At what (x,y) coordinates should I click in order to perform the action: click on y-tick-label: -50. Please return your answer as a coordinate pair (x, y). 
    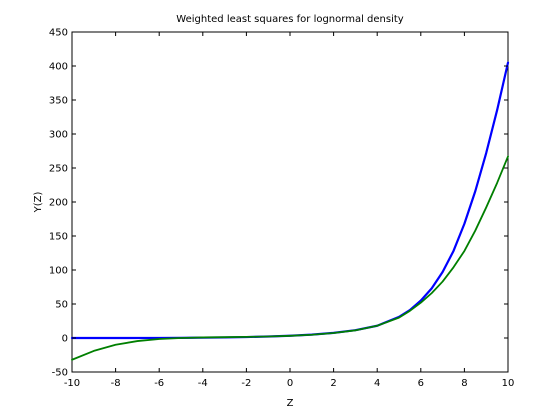
    Looking at the image, I should click on (60, 373).